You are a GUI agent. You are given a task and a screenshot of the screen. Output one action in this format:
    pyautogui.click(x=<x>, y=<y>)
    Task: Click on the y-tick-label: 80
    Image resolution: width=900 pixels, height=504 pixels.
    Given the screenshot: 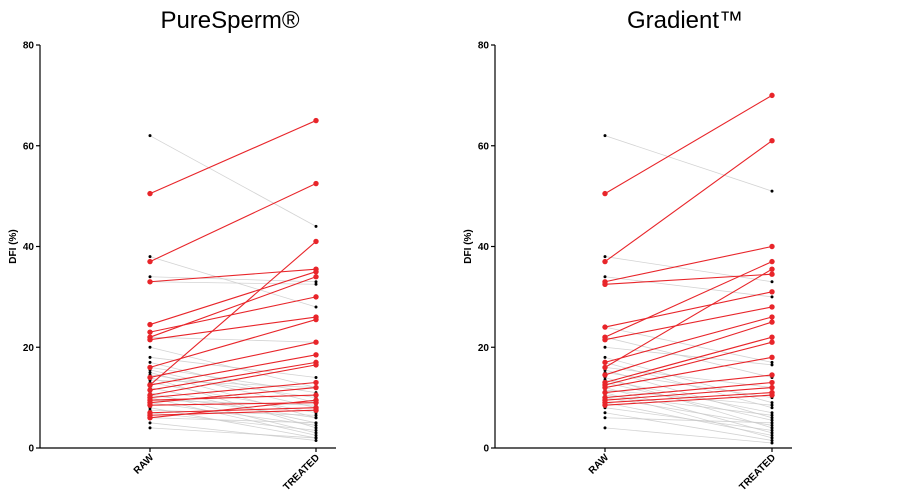 What is the action you would take?
    pyautogui.click(x=484, y=46)
    